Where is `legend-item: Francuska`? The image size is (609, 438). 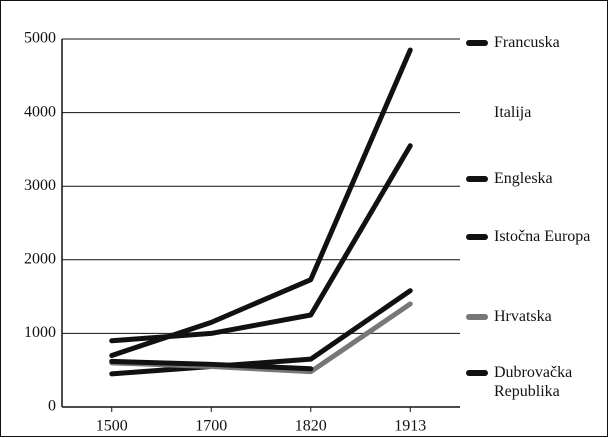
legend-item: Francuska is located at coordinates (535, 42).